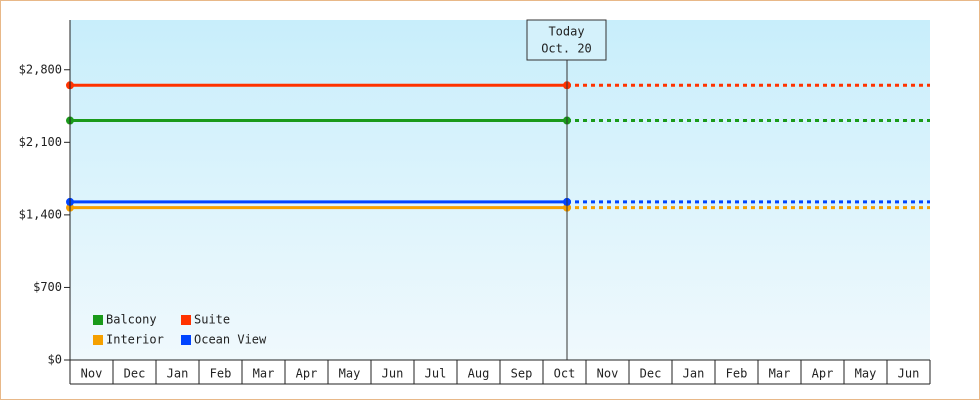 The height and width of the screenshot is (404, 980). Describe the element at coordinates (212, 320) in the screenshot. I see `legend-label: Suite` at that location.